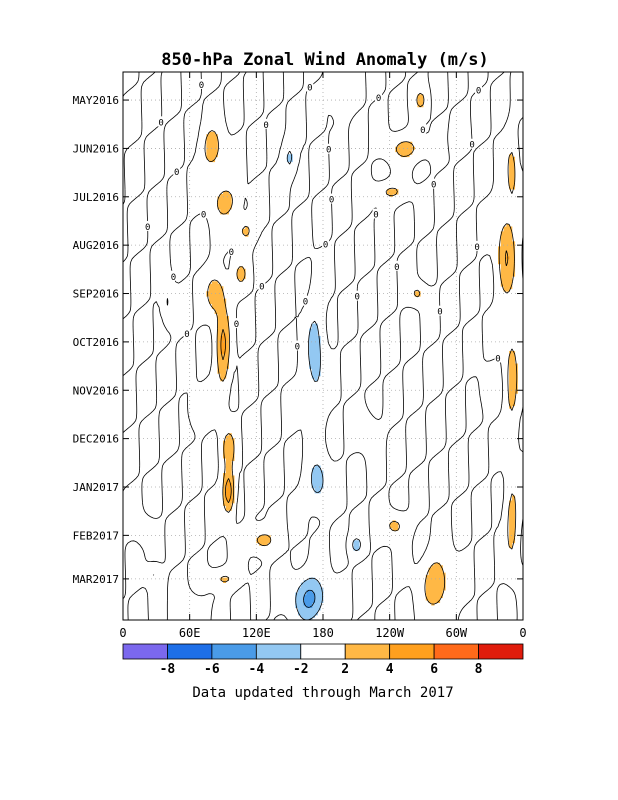  Describe the element at coordinates (96, 294) in the screenshot. I see `y-tick-label: SEP2016` at that location.